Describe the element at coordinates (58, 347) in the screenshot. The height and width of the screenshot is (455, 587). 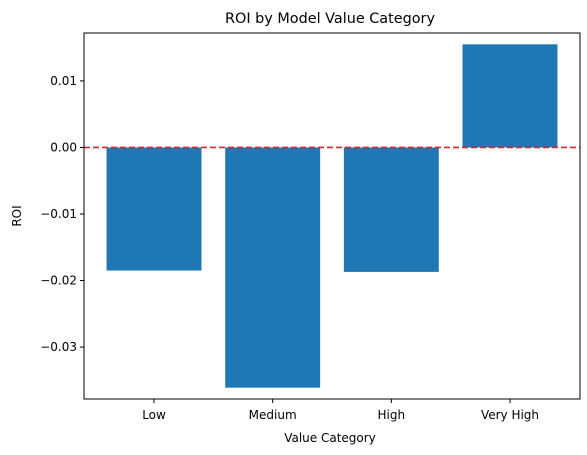
I see `y-tick-label: −0.03` at that location.